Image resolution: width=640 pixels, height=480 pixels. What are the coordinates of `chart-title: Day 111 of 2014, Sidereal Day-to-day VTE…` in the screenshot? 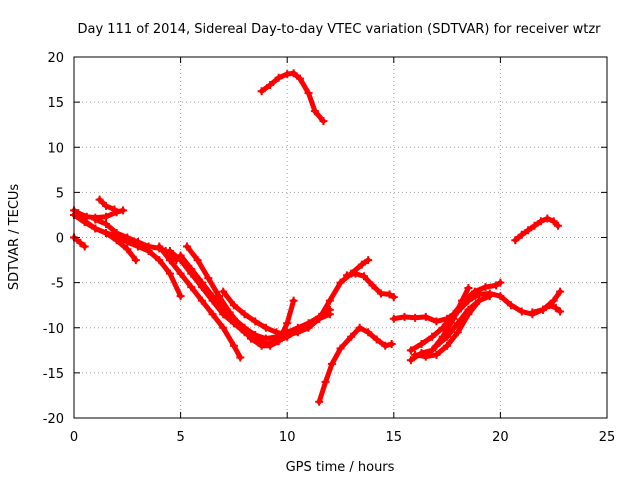 It's located at (339, 29).